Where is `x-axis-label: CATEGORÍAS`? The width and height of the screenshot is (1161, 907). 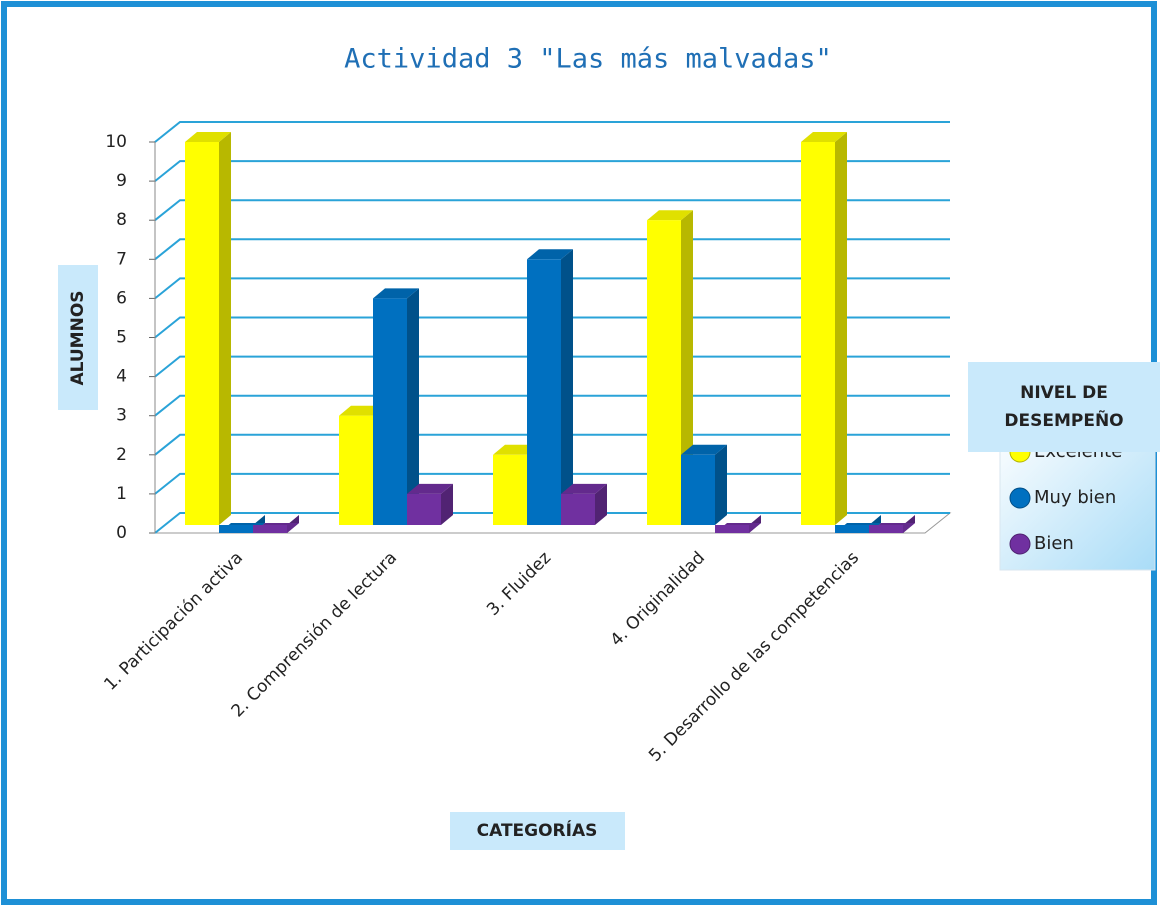
x-axis-label: CATEGORÍAS is located at coordinates (537, 830).